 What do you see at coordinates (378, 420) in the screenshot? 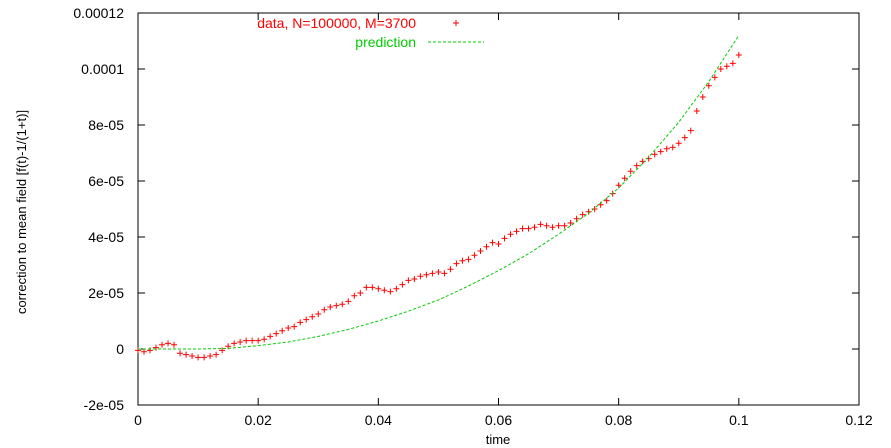
I see `x-tick-label: 0.04` at bounding box center [378, 420].